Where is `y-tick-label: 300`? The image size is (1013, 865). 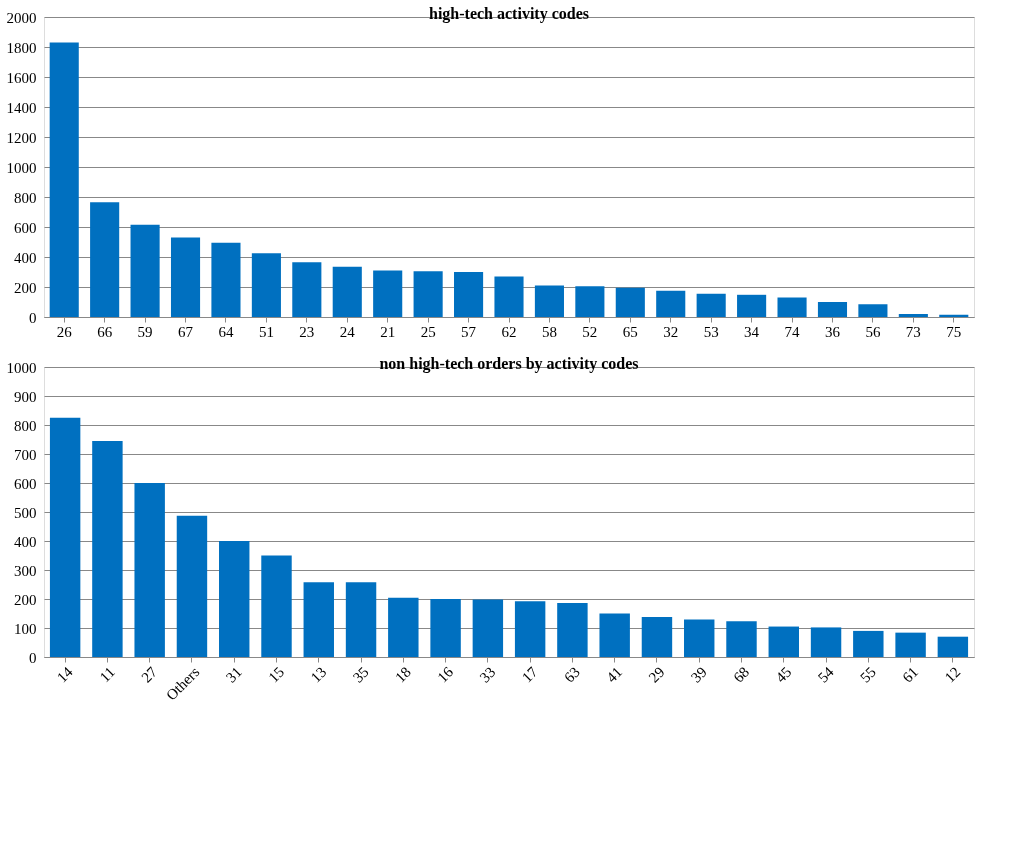 y-tick-label: 300 is located at coordinates (25, 570).